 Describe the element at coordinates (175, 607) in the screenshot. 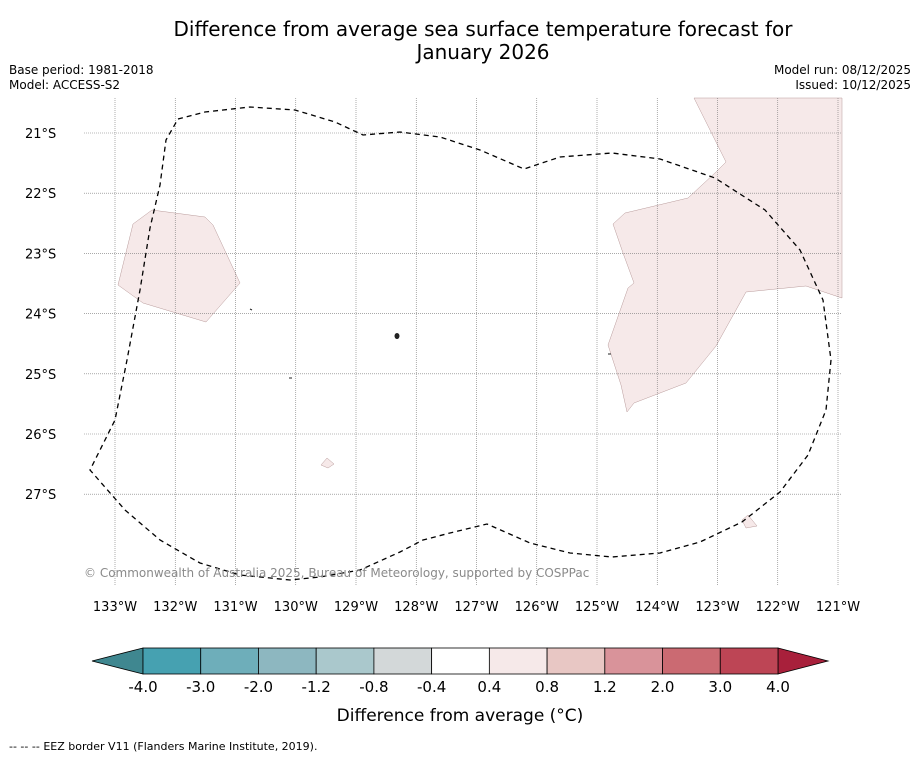

I see `longitude-label: 132°W` at that location.